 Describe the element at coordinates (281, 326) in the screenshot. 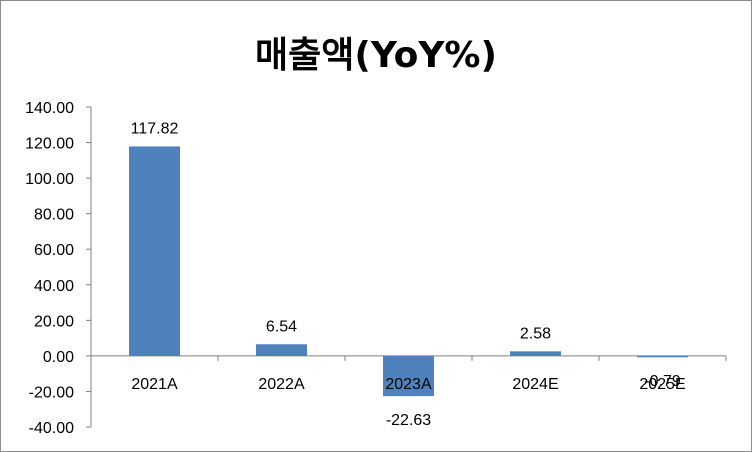

I see `data-label: 6.54` at that location.